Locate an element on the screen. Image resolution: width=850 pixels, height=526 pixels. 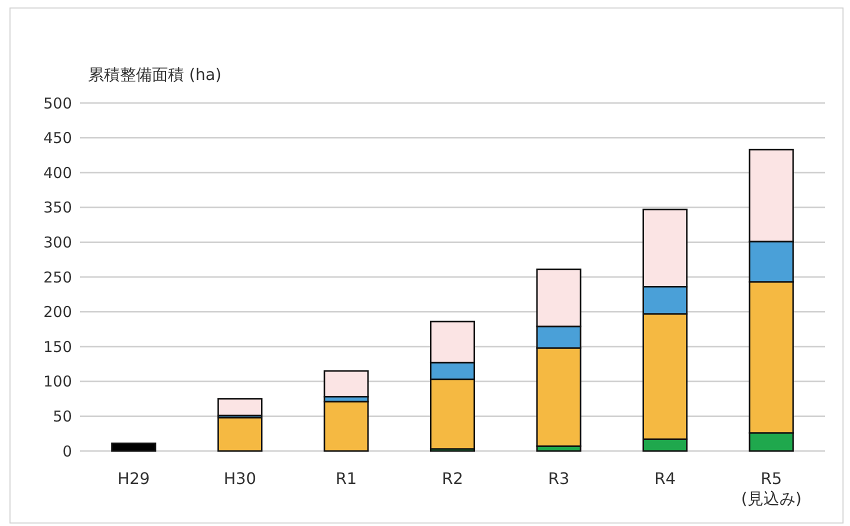
y-tick-label: 300 is located at coordinates (57, 242).